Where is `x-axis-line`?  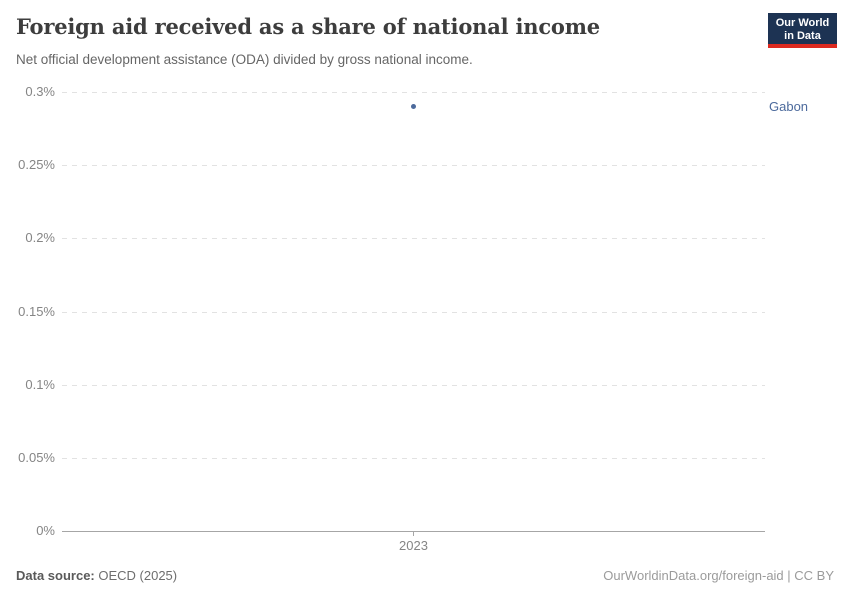 x-axis-line is located at coordinates (413, 531).